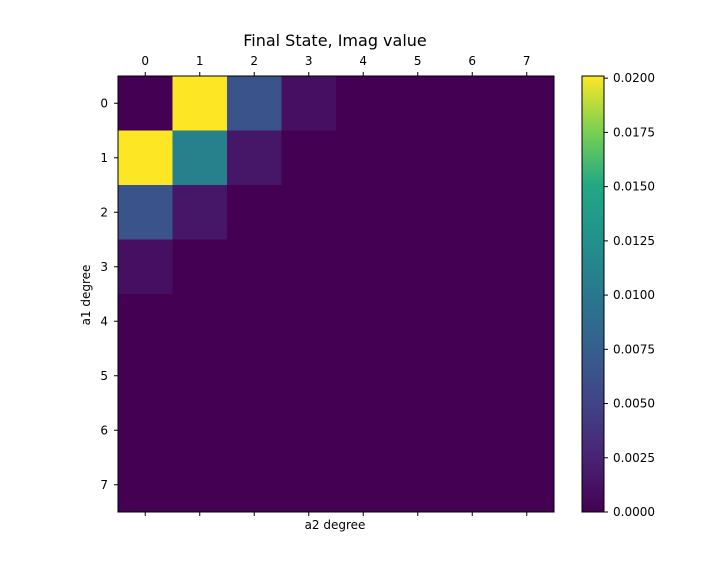 The width and height of the screenshot is (719, 563). What do you see at coordinates (634, 404) in the screenshot?
I see `colorbar-tick-label: 0.0050` at bounding box center [634, 404].